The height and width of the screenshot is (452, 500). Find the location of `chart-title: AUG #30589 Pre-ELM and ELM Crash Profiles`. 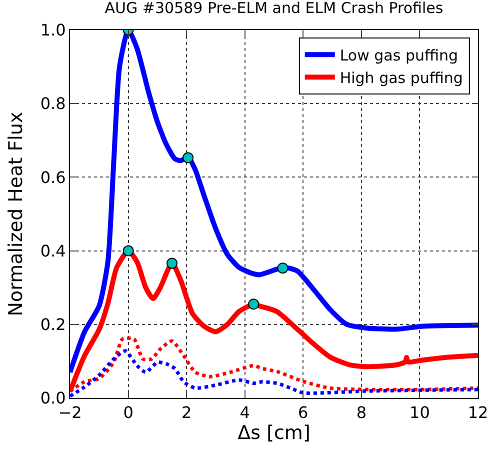

chart-title: AUG #30589 Pre-ELM and ELM Crash Profiles is located at coordinates (274, 8).